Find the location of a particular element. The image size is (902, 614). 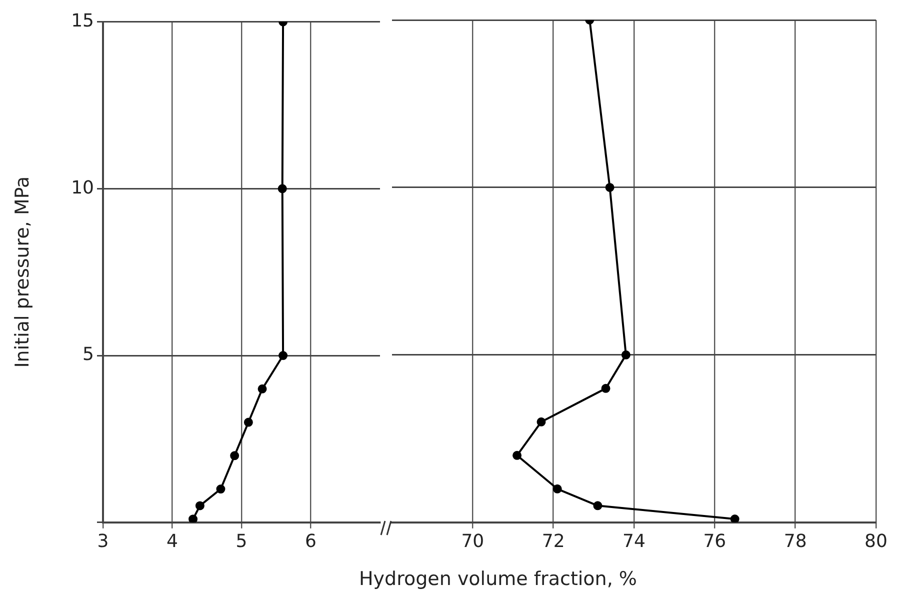

x-tick-label: 80 is located at coordinates (876, 541).